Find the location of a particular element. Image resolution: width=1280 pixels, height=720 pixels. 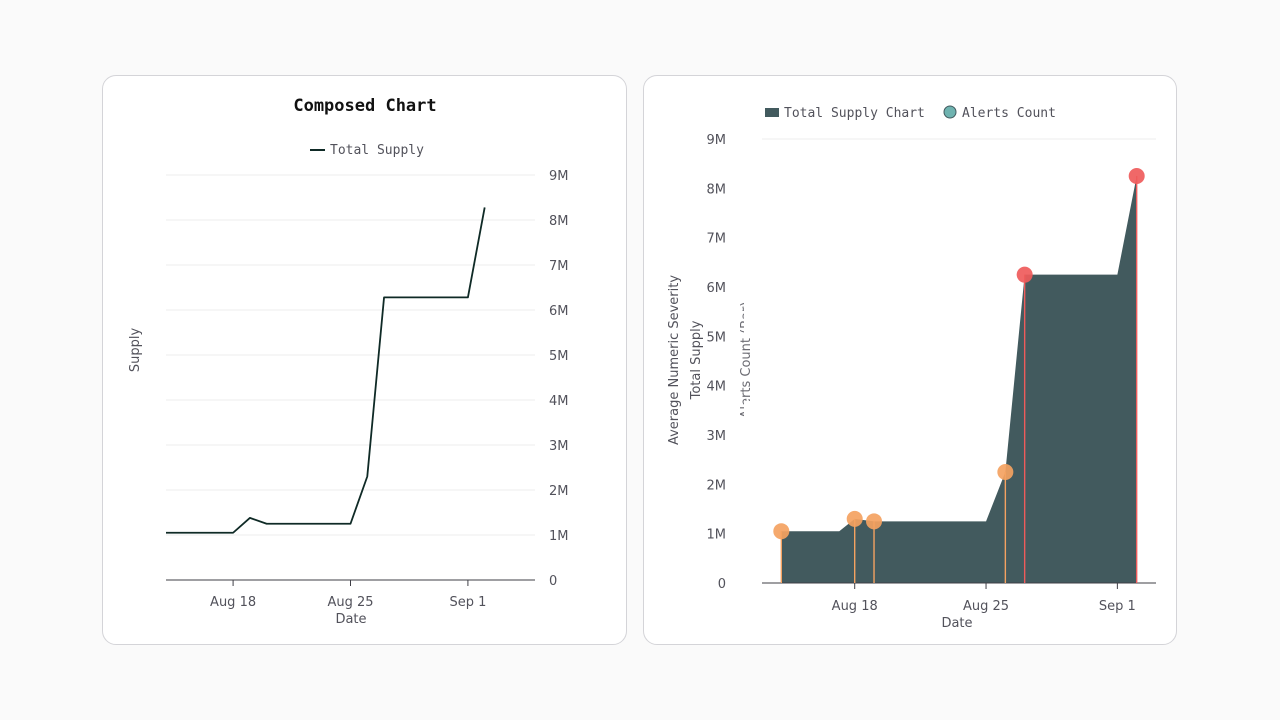

y-axis-title-supply: Total Supply is located at coordinates (696, 360).